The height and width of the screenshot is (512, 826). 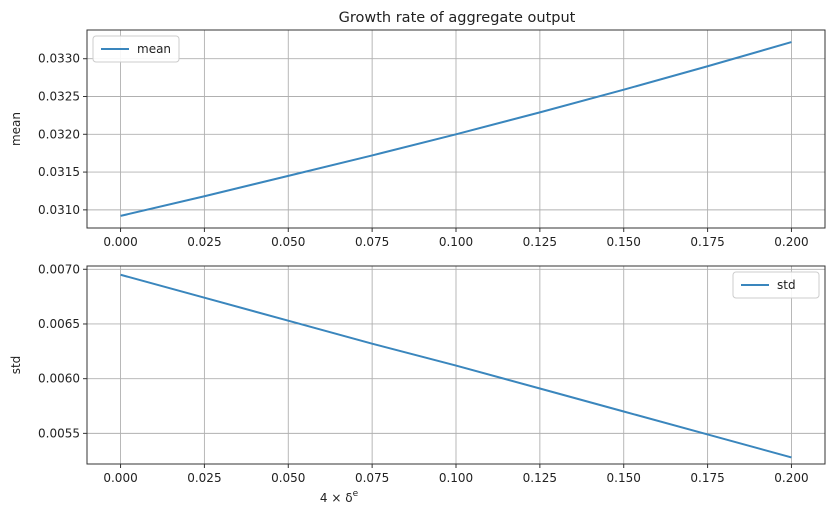 I want to click on legend: std, so click(x=776, y=285).